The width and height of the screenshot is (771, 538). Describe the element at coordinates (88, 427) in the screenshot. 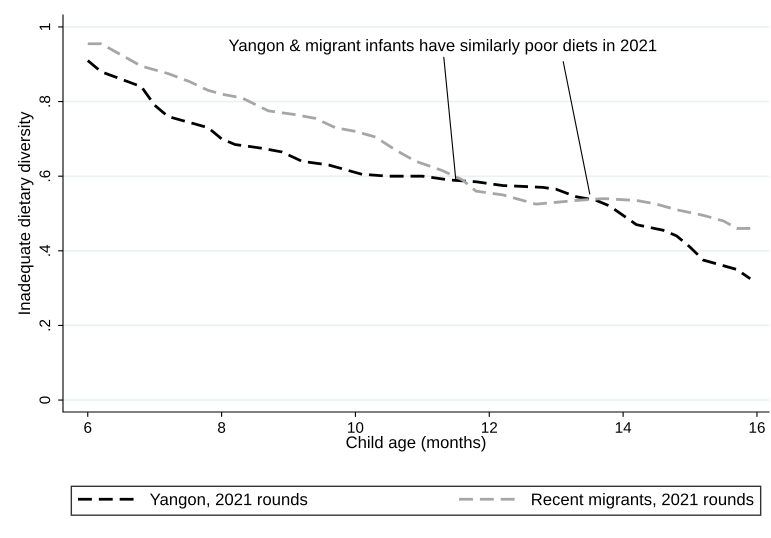

I see `x-tick-label: 6` at that location.